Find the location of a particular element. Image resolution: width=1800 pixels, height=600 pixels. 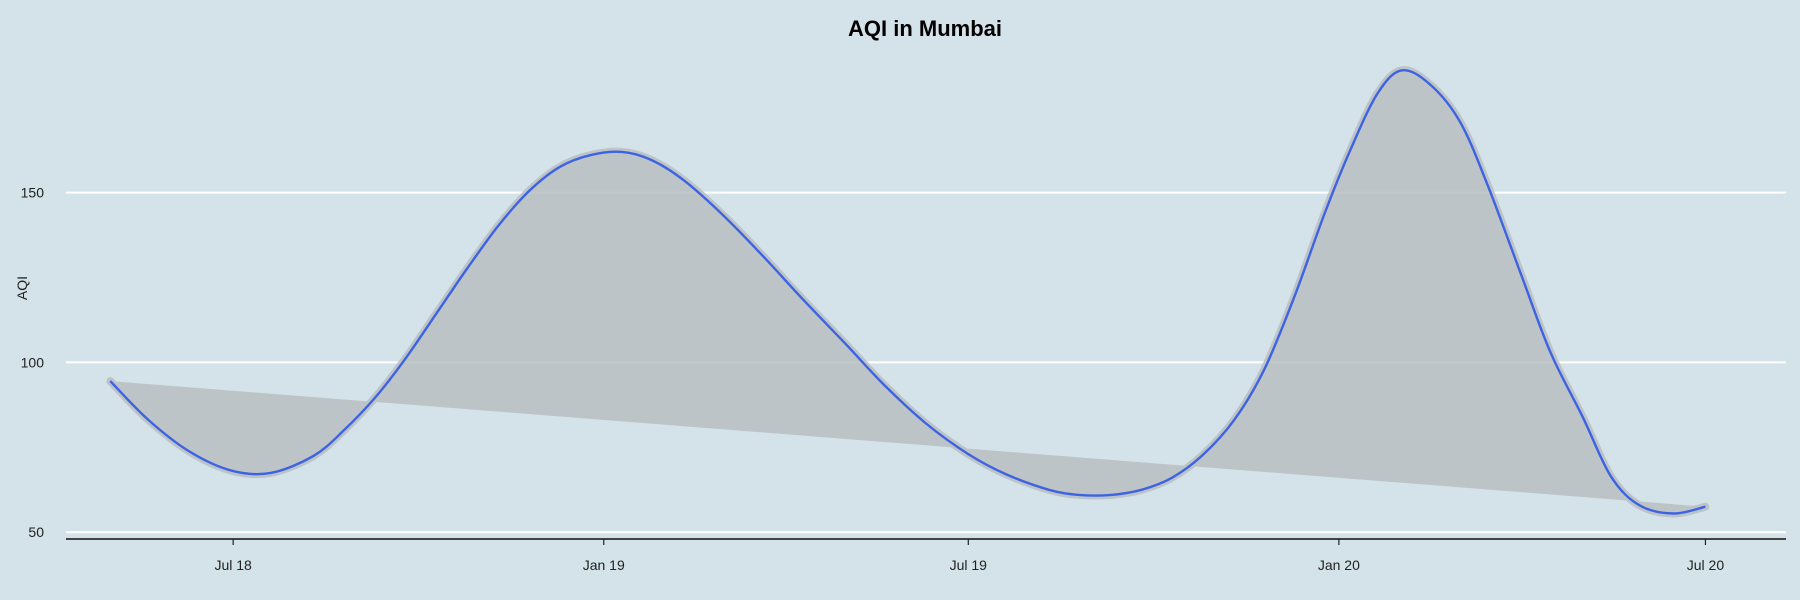

y-tick-label: 150 is located at coordinates (33, 193).